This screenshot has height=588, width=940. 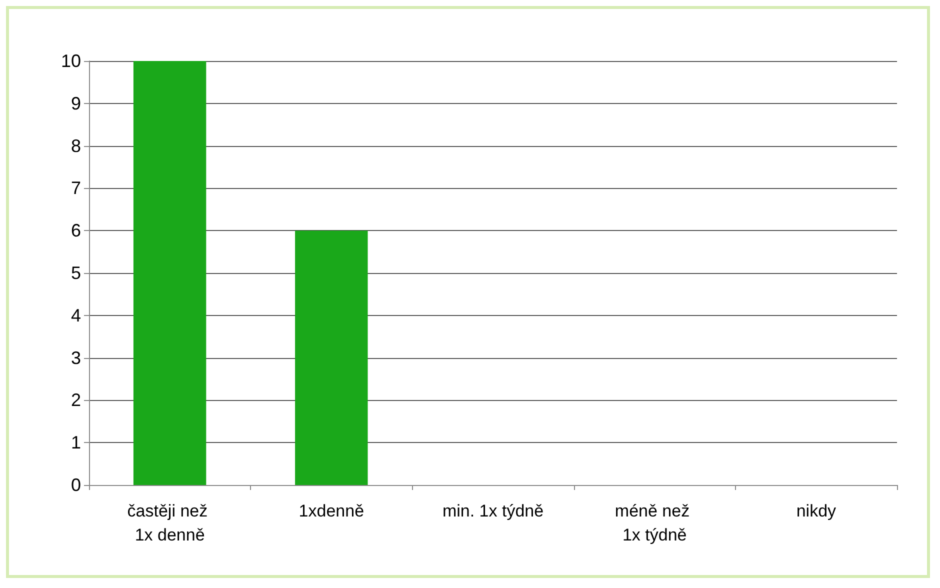 What do you see at coordinates (75, 442) in the screenshot?
I see `y-tick-label: 1` at bounding box center [75, 442].